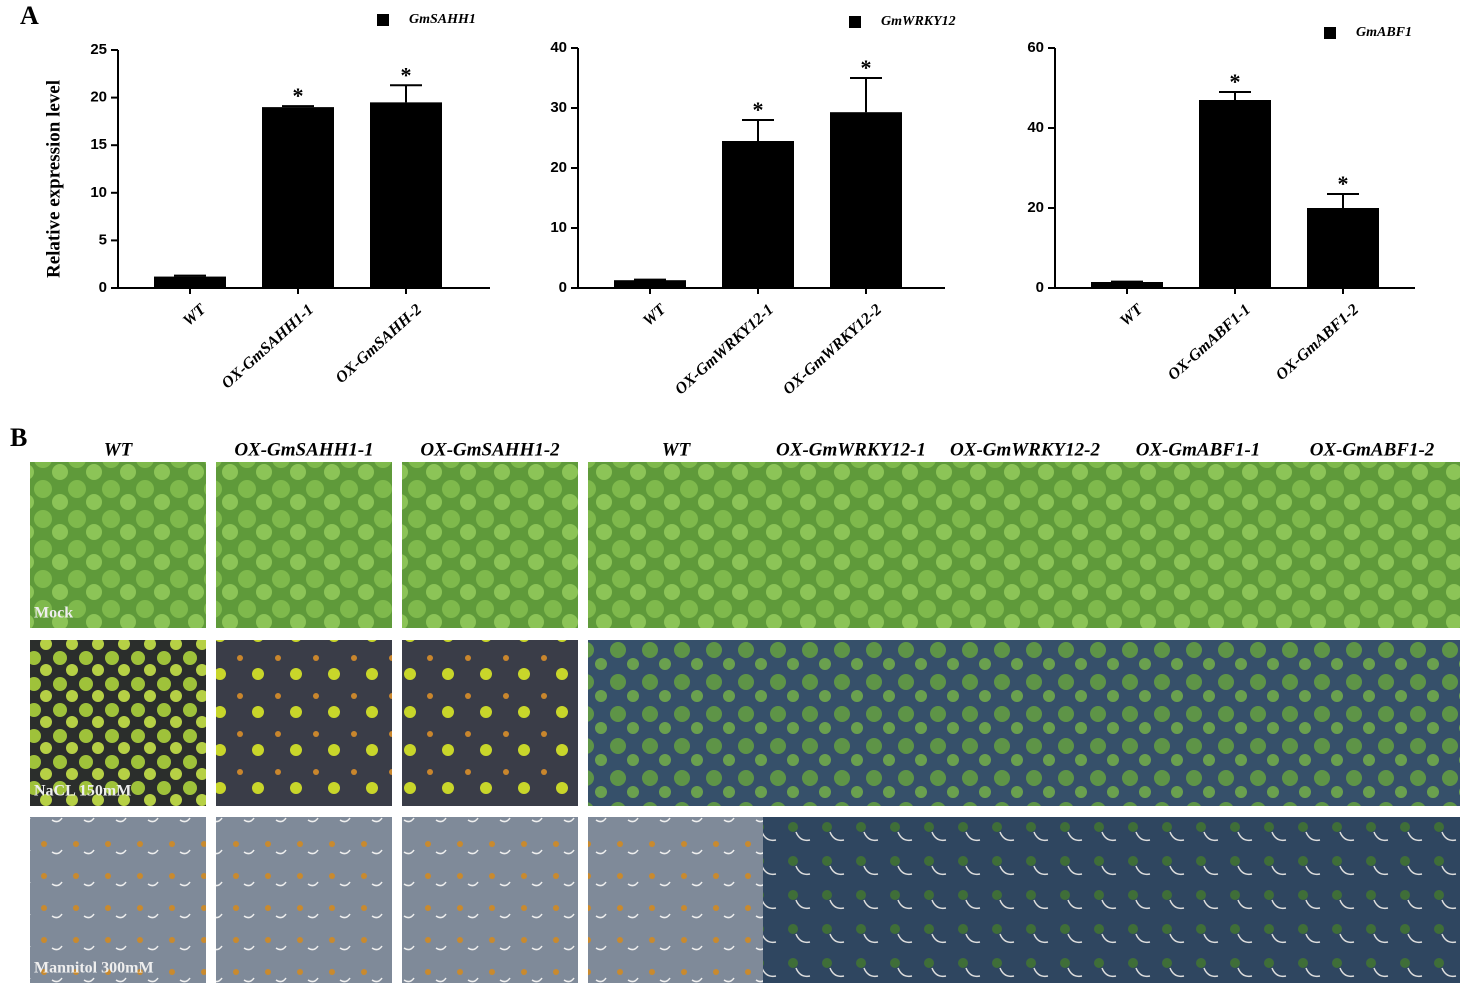 This screenshot has width=1463, height=992. Describe the element at coordinates (53, 179) in the screenshot. I see `y-axis-title: Relative expression level` at that location.